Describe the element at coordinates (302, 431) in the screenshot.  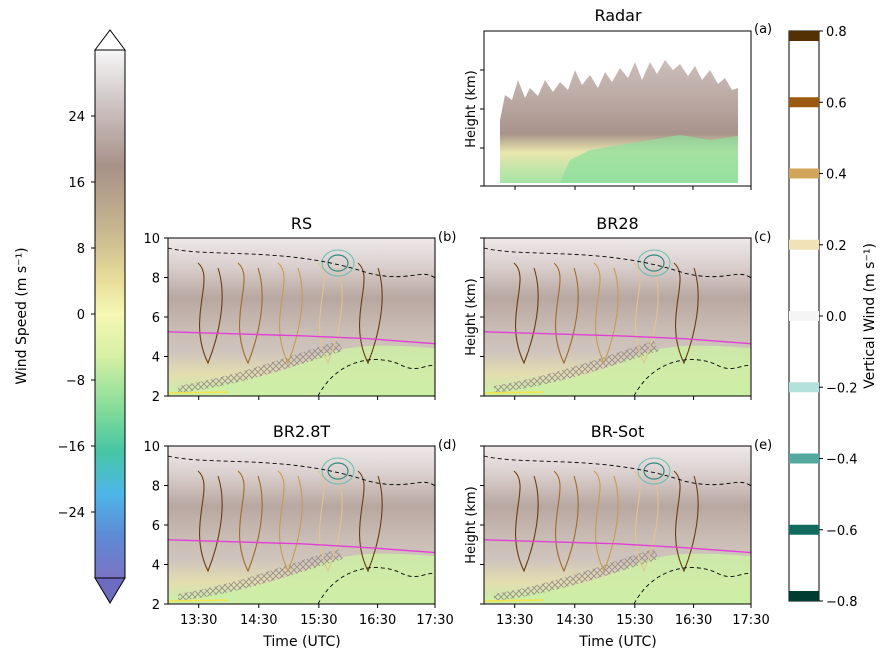
I see `panel-title: BR2.8T` at that location.